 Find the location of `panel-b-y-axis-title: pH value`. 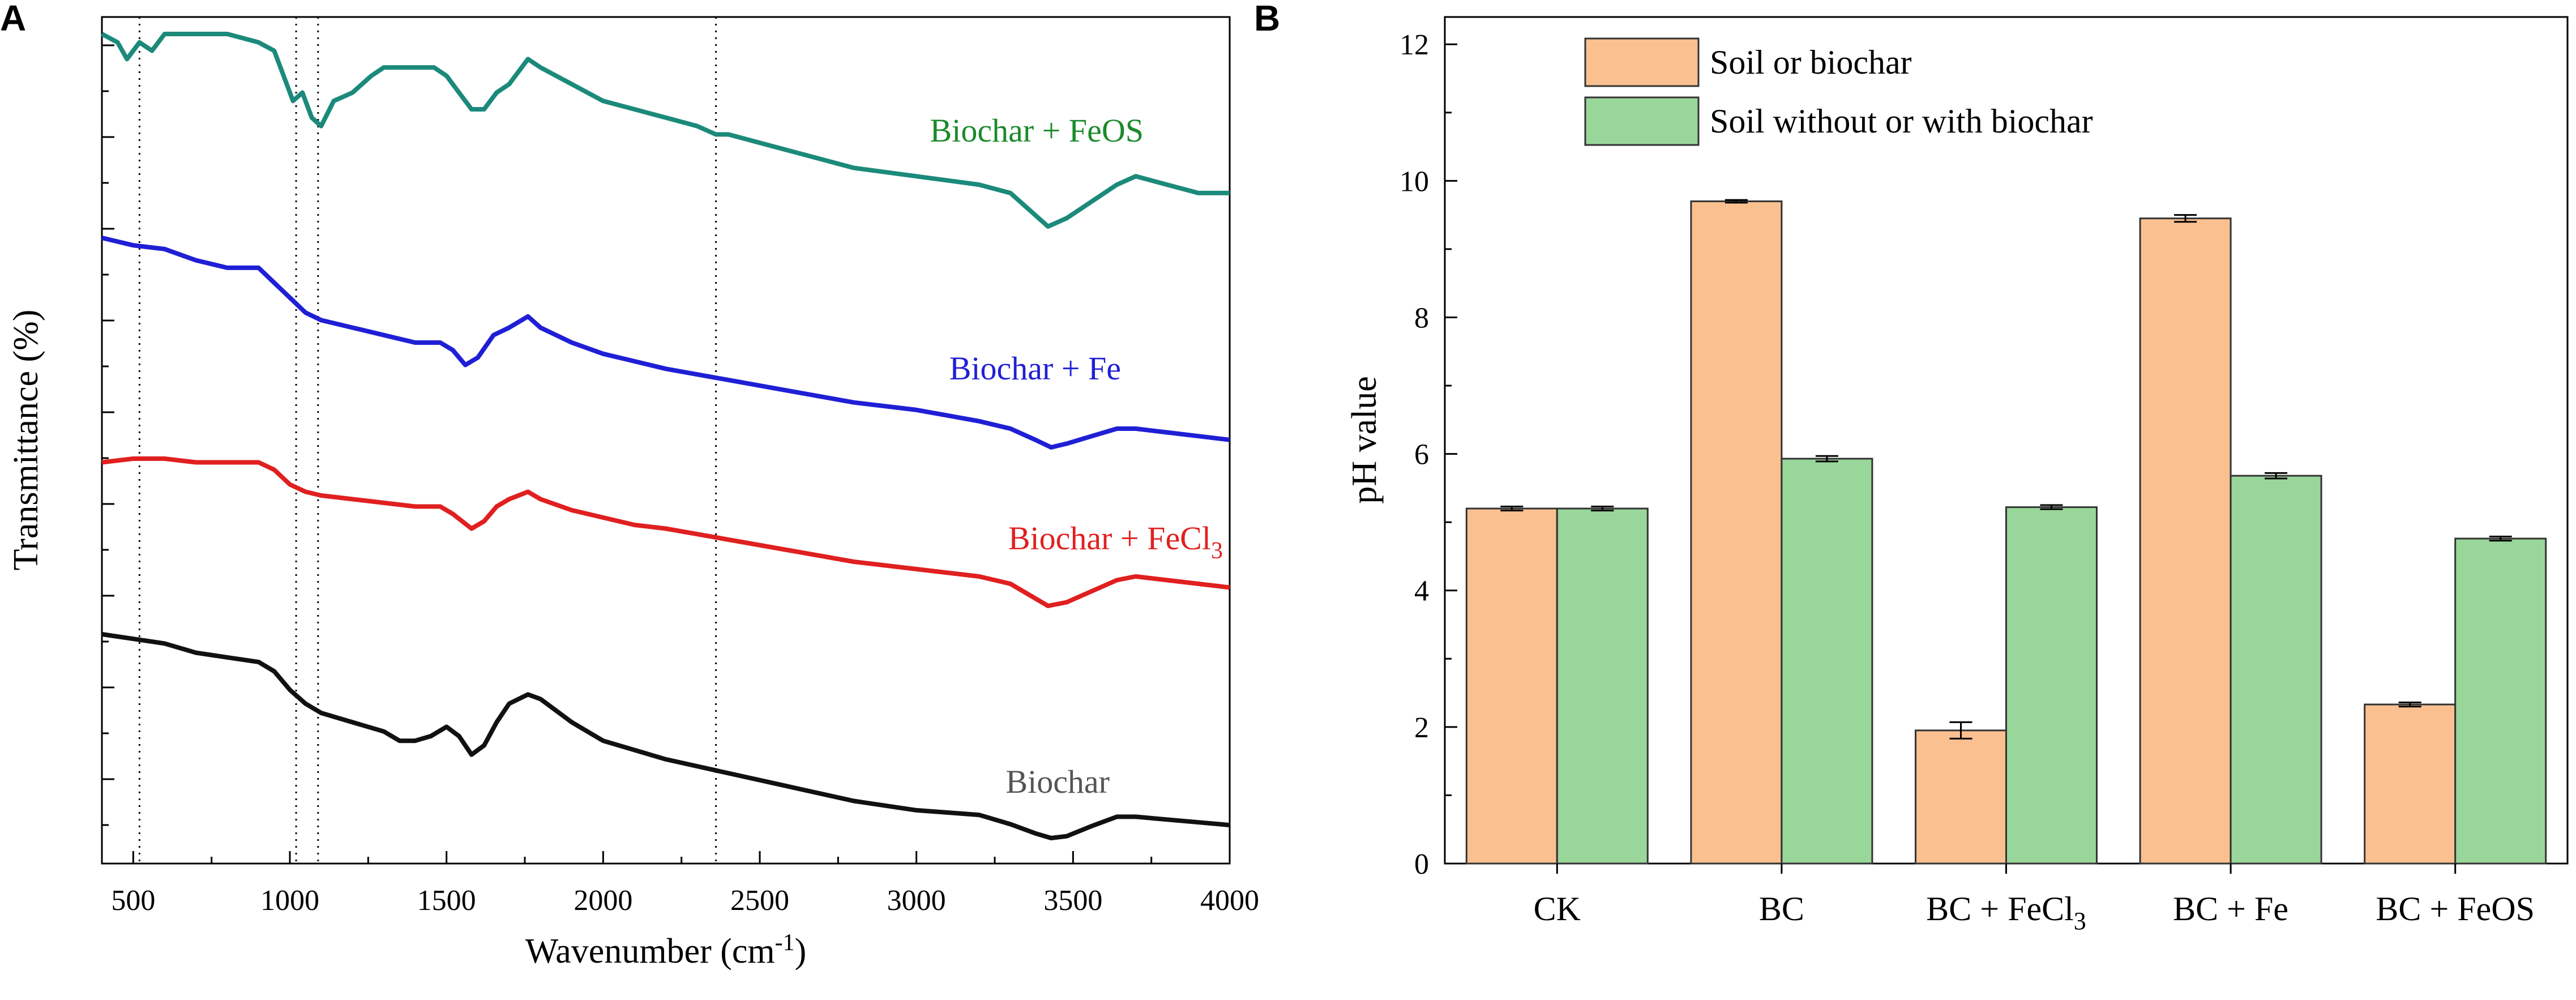

panel-b-y-axis-title: pH value is located at coordinates (1364, 440).